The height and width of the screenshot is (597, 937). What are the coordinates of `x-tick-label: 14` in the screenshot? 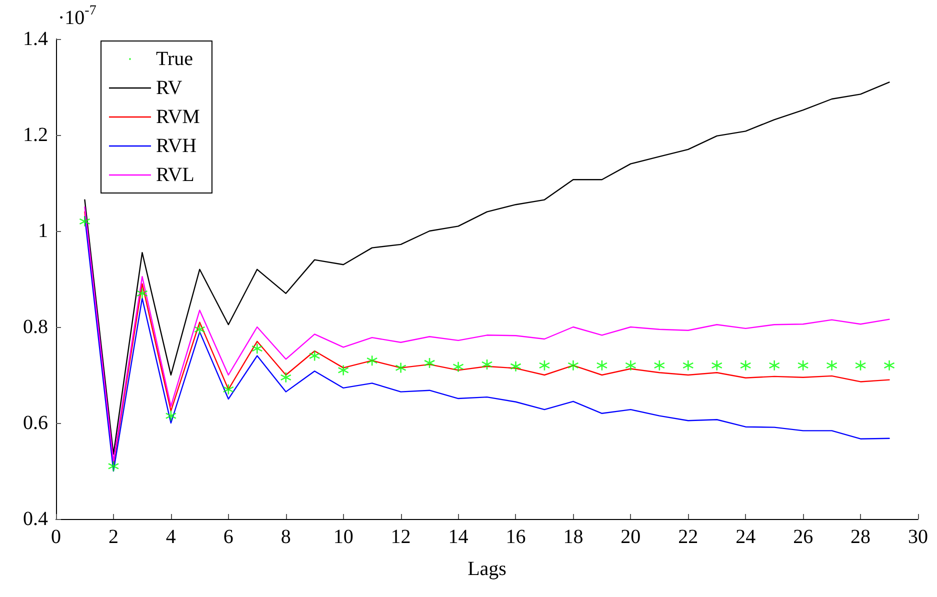 It's located at (458, 537).